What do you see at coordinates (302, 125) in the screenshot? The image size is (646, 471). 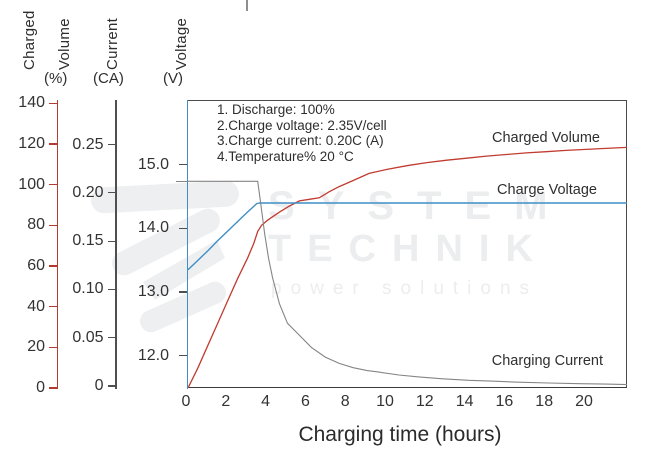 I see `annotation-line: 2.Charge voltage: 2.35V/cell` at bounding box center [302, 125].